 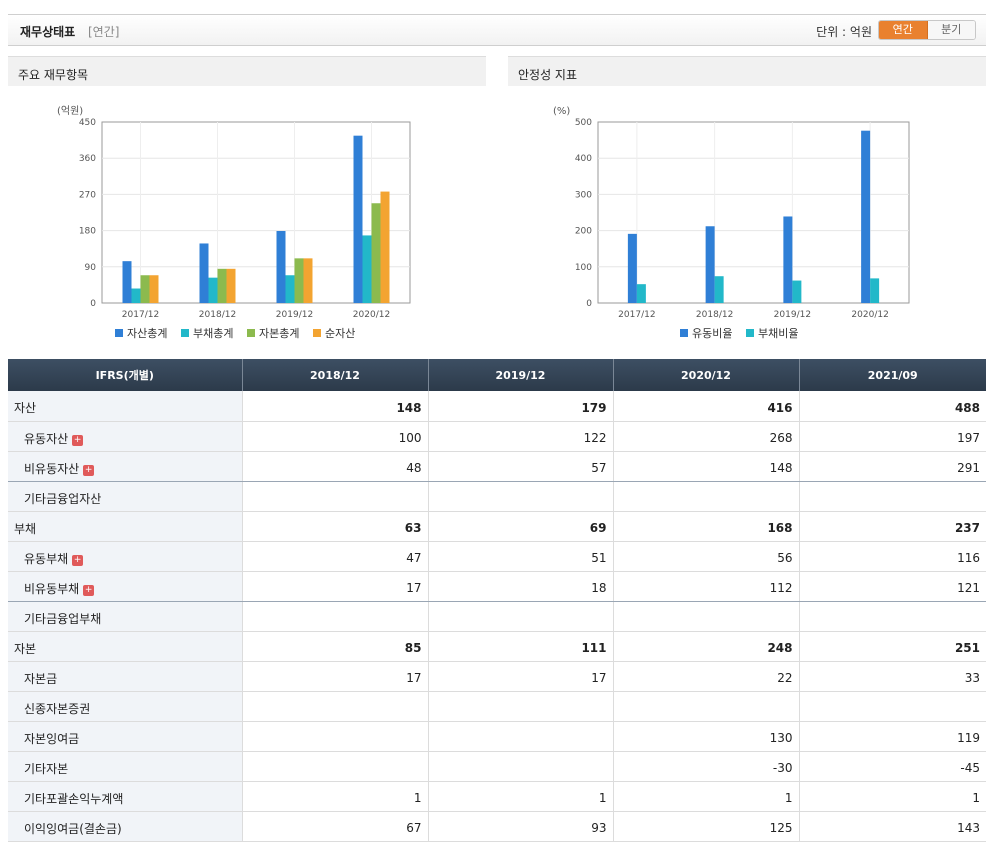 I want to click on table-row: 이익잉여금(결손금) 67 93 125 143, so click(x=497, y=826).